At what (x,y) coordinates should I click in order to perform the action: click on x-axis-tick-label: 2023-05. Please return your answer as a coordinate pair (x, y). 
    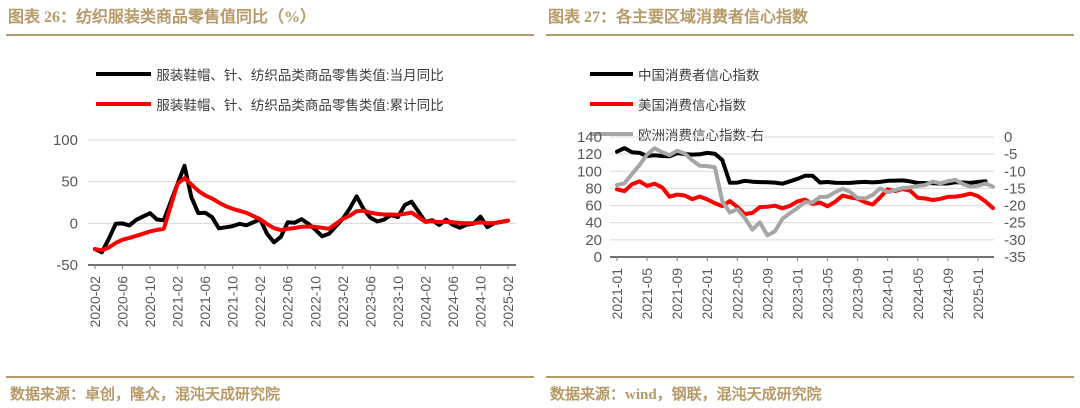
    Looking at the image, I should click on (828, 294).